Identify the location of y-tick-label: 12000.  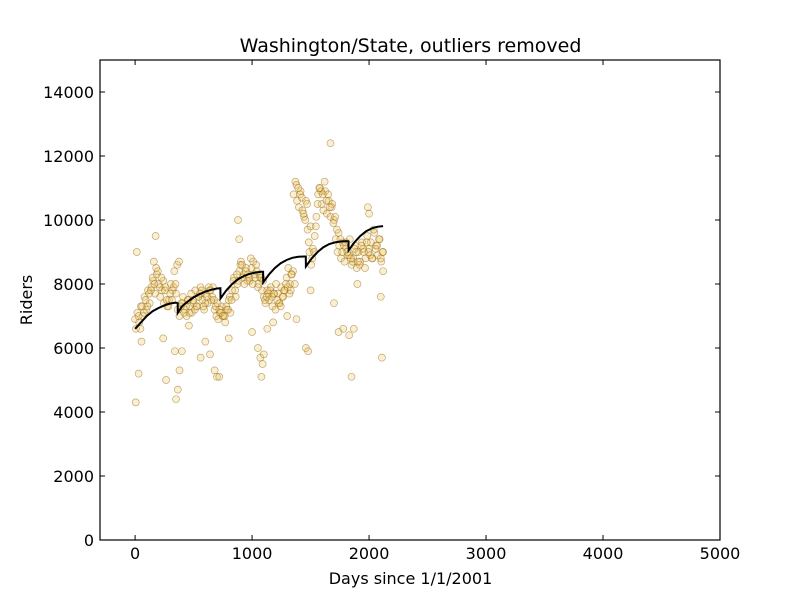
(68, 156).